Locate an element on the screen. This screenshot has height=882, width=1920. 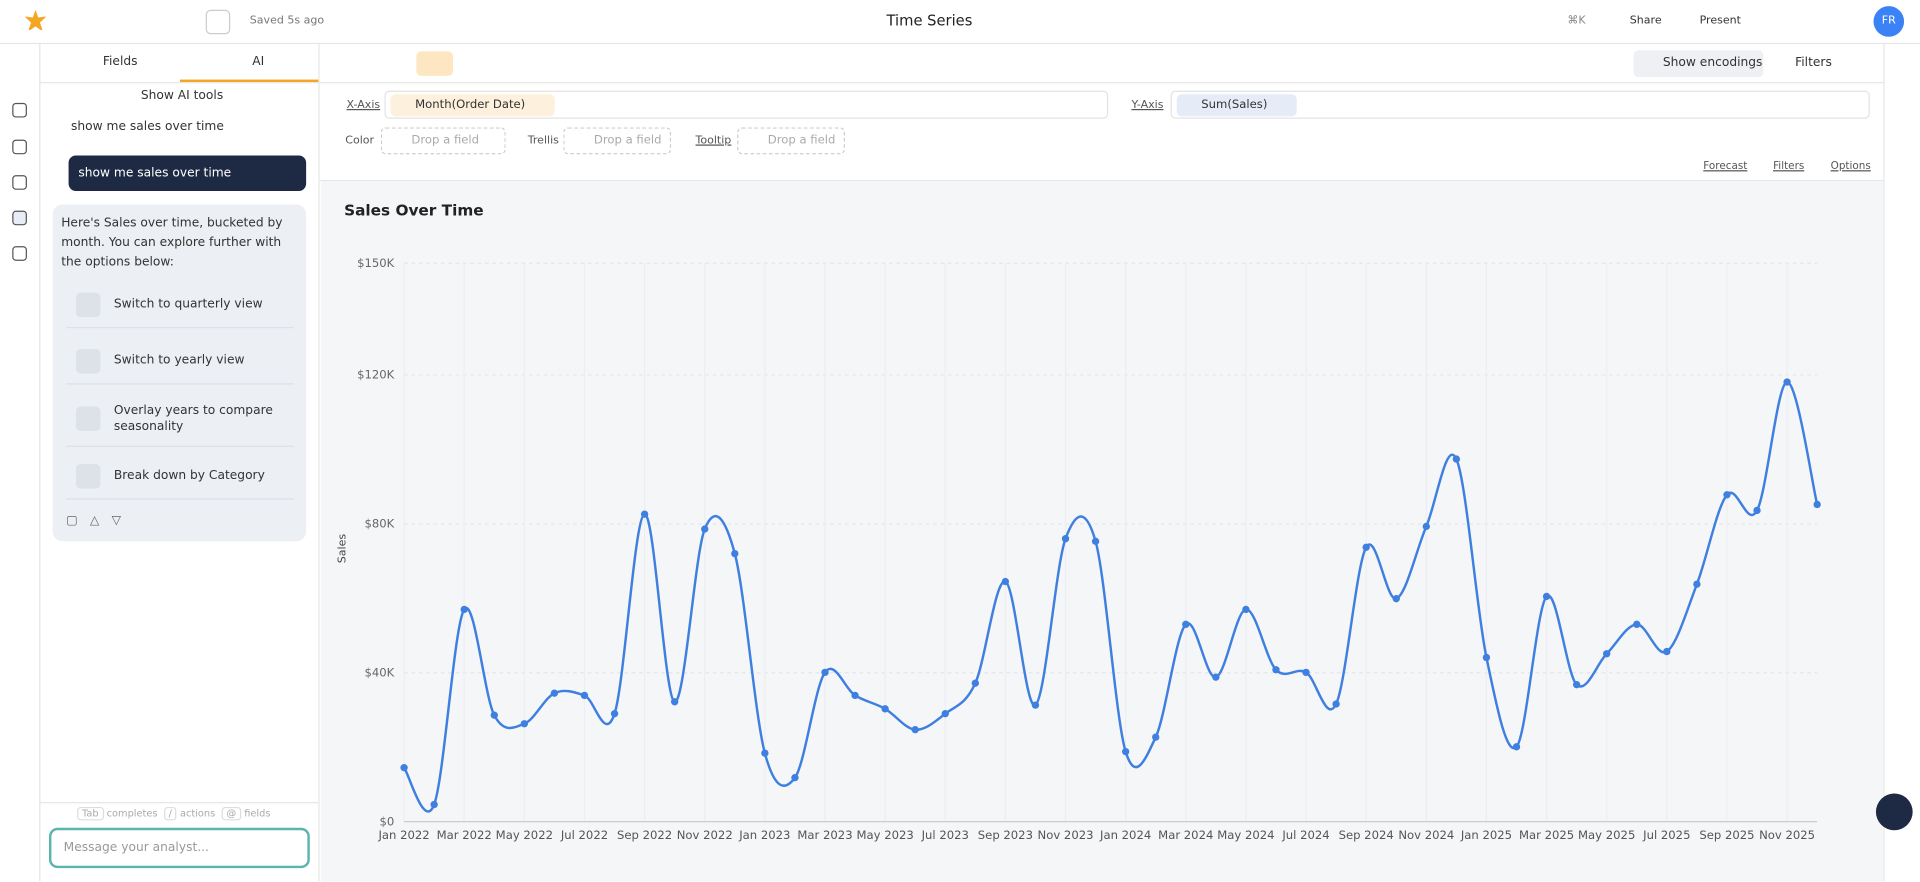
x-tick-label: May 2022 is located at coordinates (524, 835).